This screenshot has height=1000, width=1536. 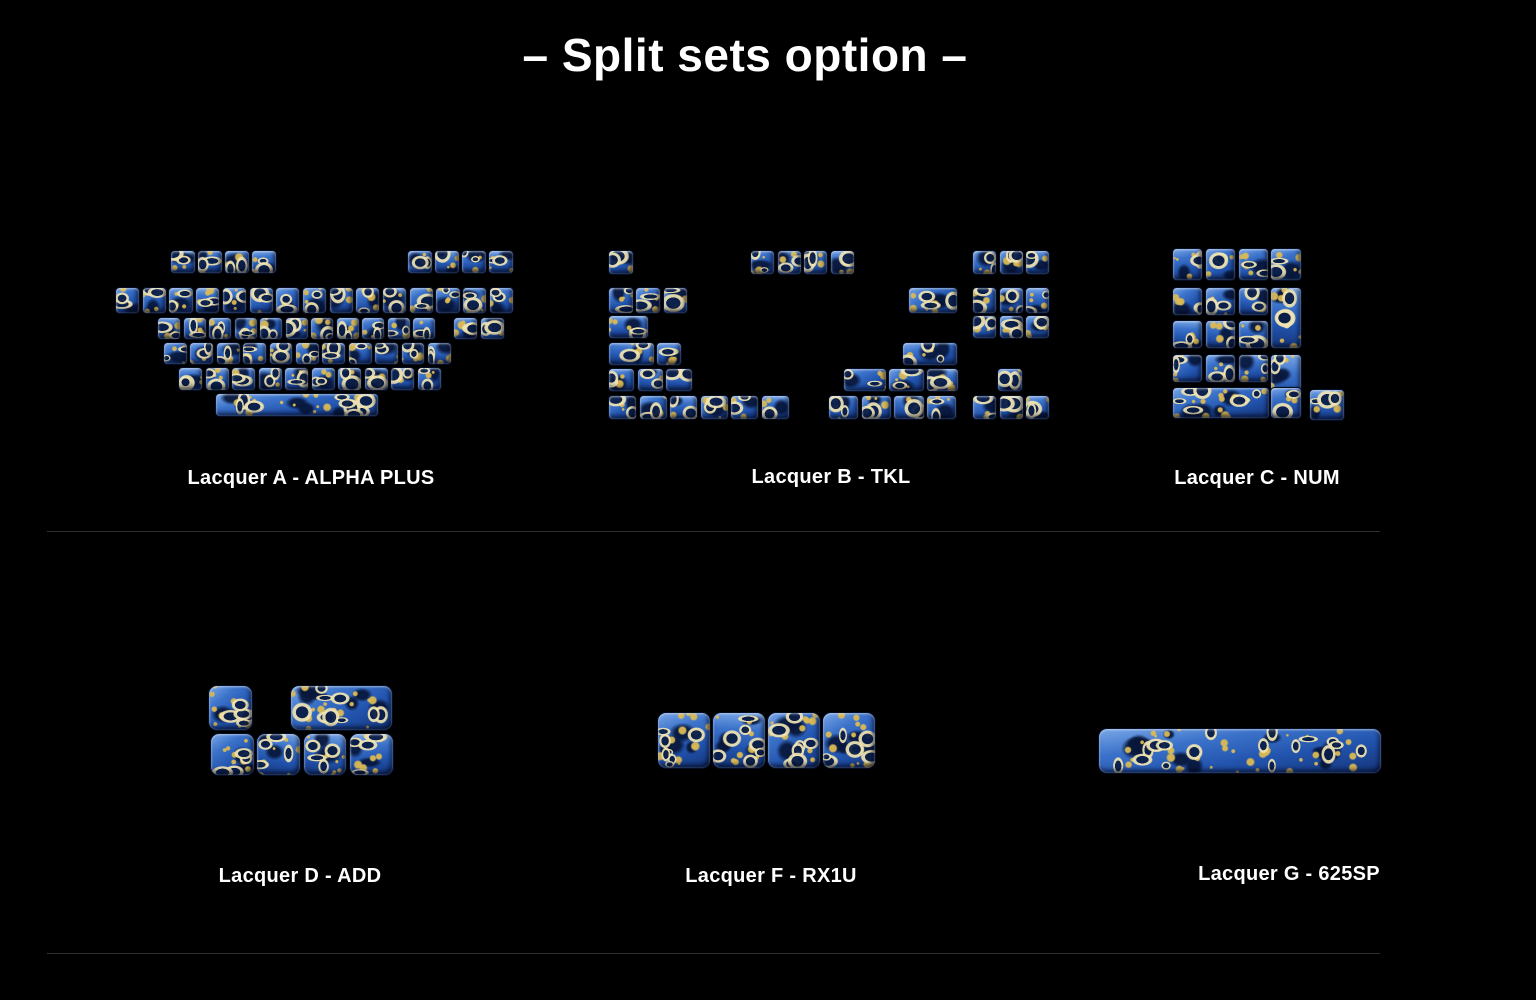 I want to click on keycap-set-lacquer-f, so click(x=766, y=741).